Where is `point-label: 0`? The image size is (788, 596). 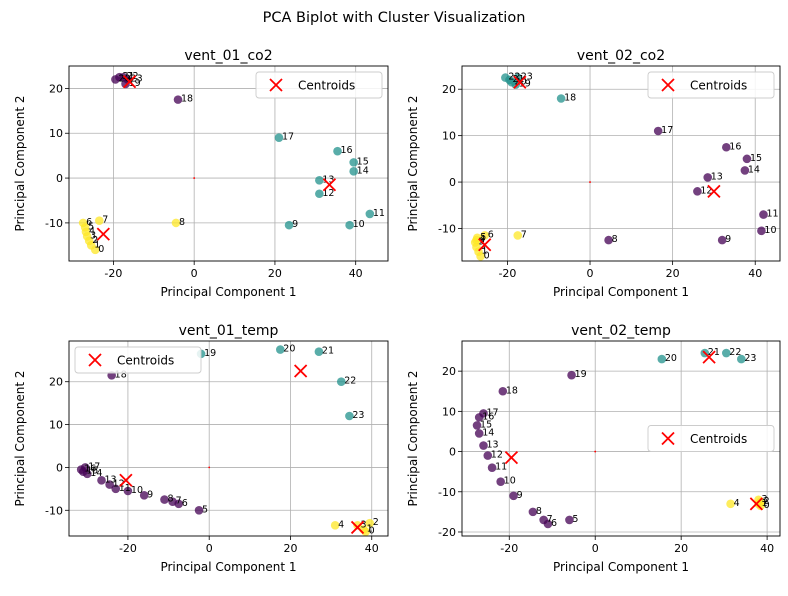
point-label: 0 is located at coordinates (487, 255).